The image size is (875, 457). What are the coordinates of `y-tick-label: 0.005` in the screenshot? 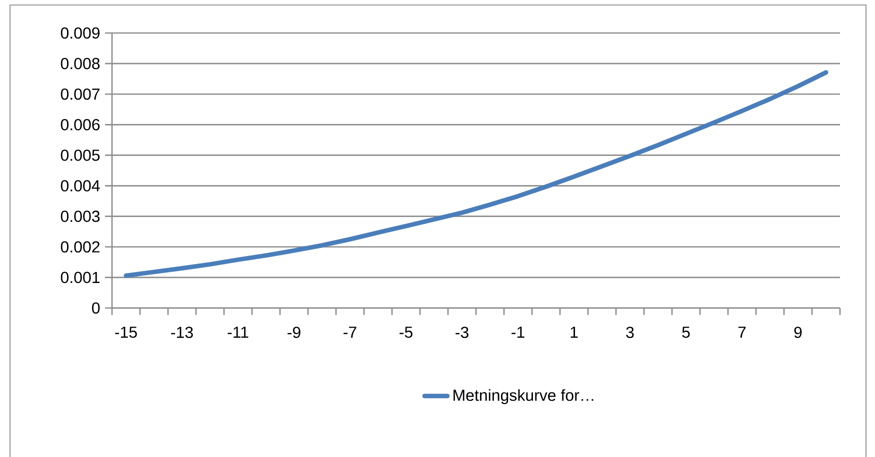 It's located at (80, 155).